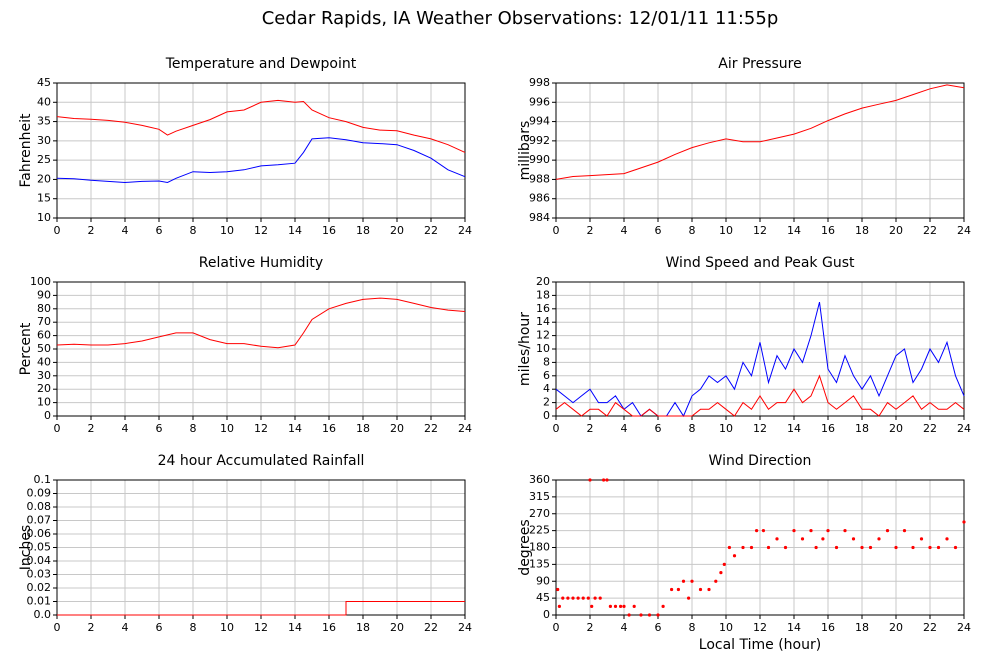  What do you see at coordinates (39, 506) in the screenshot?
I see `y-tick-label: 0.08` at bounding box center [39, 506].